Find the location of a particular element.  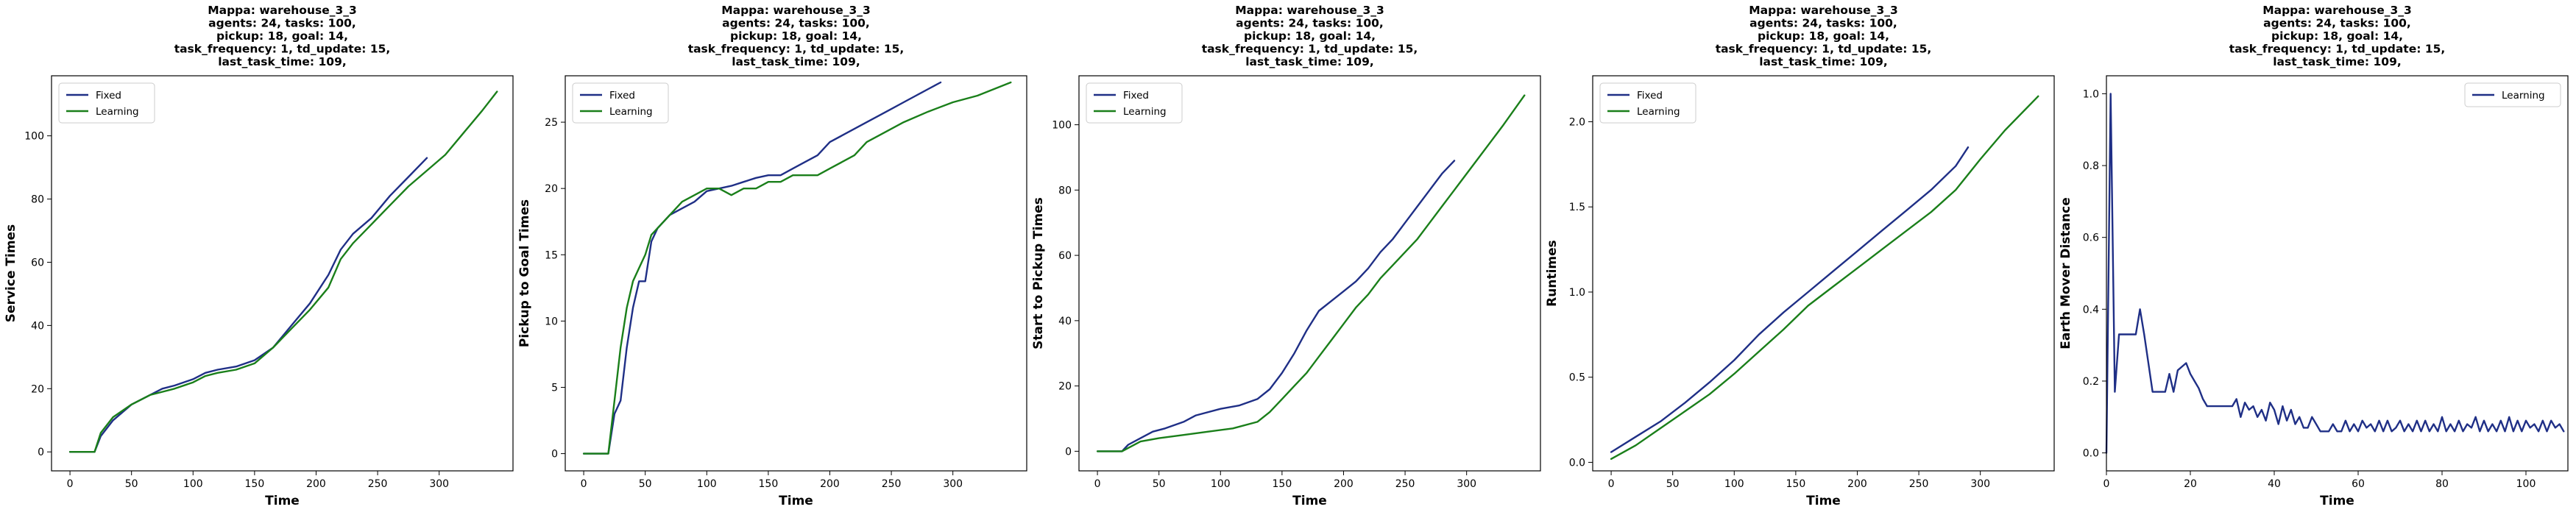

y-axis-label: Runtimes is located at coordinates (1552, 274).